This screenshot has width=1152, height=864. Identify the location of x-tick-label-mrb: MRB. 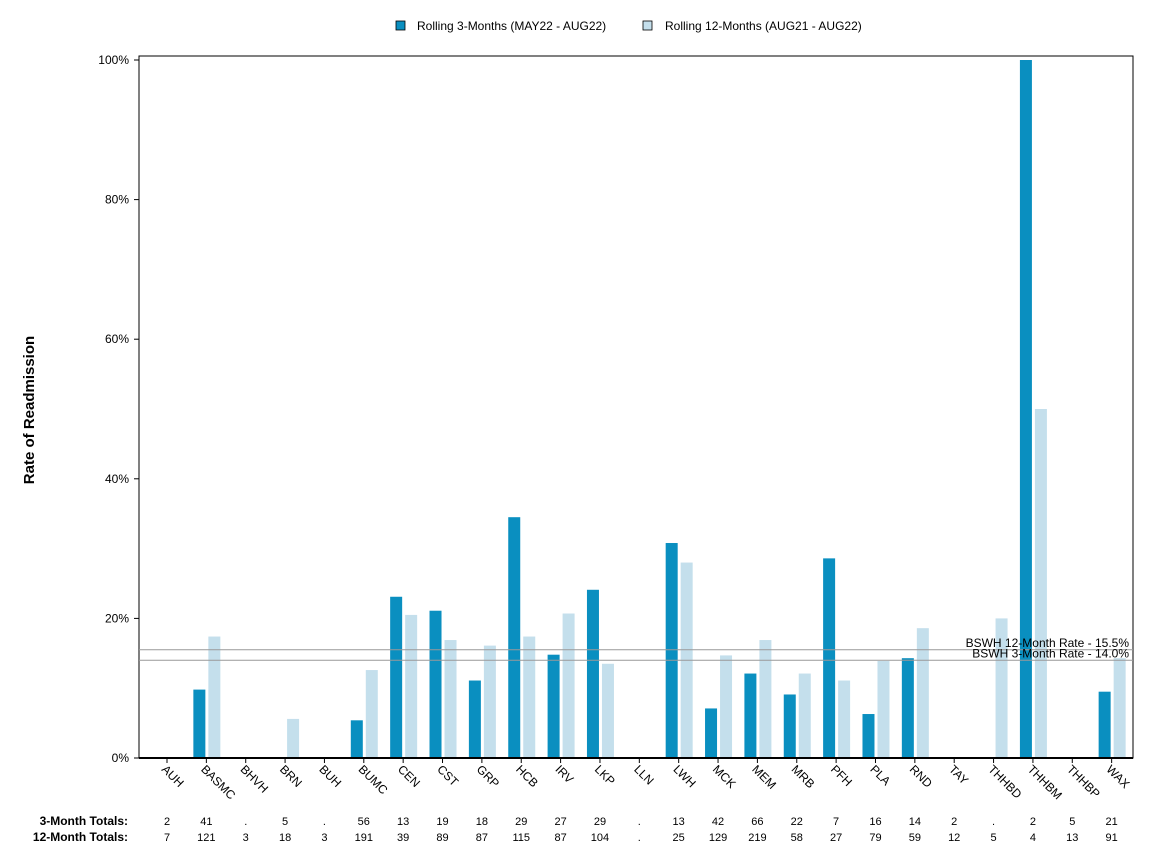
(803, 776).